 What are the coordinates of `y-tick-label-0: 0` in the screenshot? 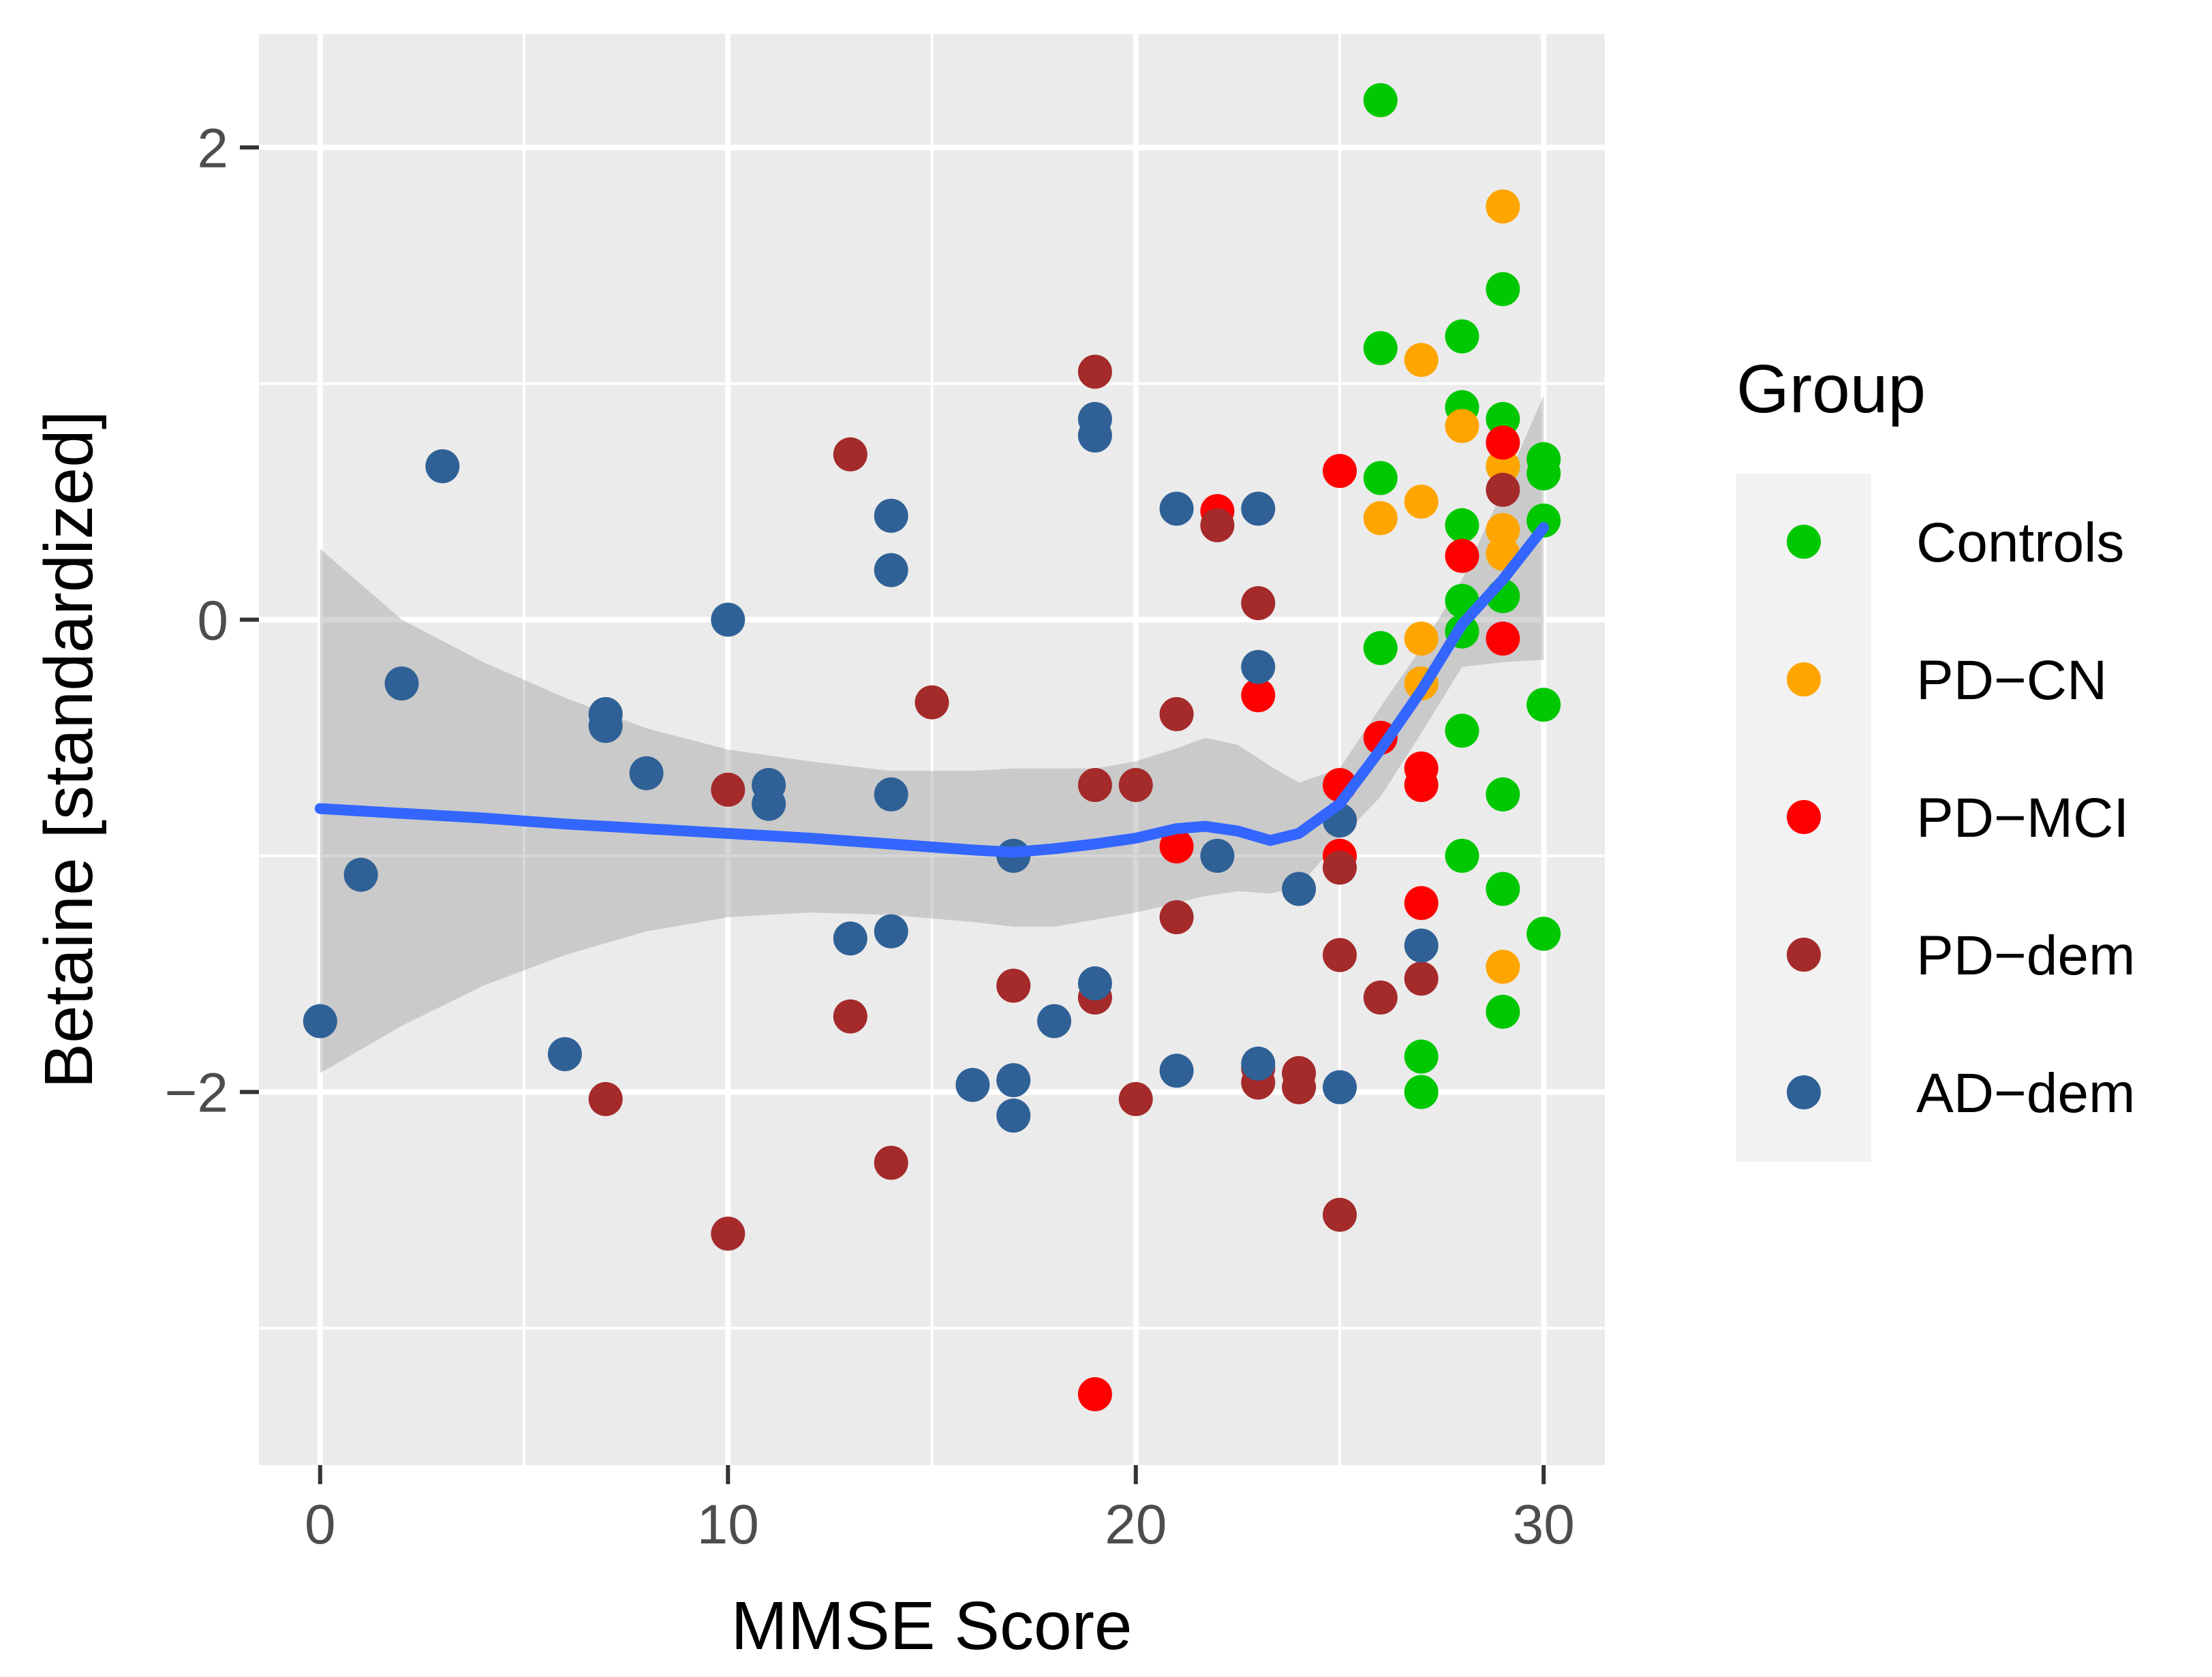 It's located at (212, 620).